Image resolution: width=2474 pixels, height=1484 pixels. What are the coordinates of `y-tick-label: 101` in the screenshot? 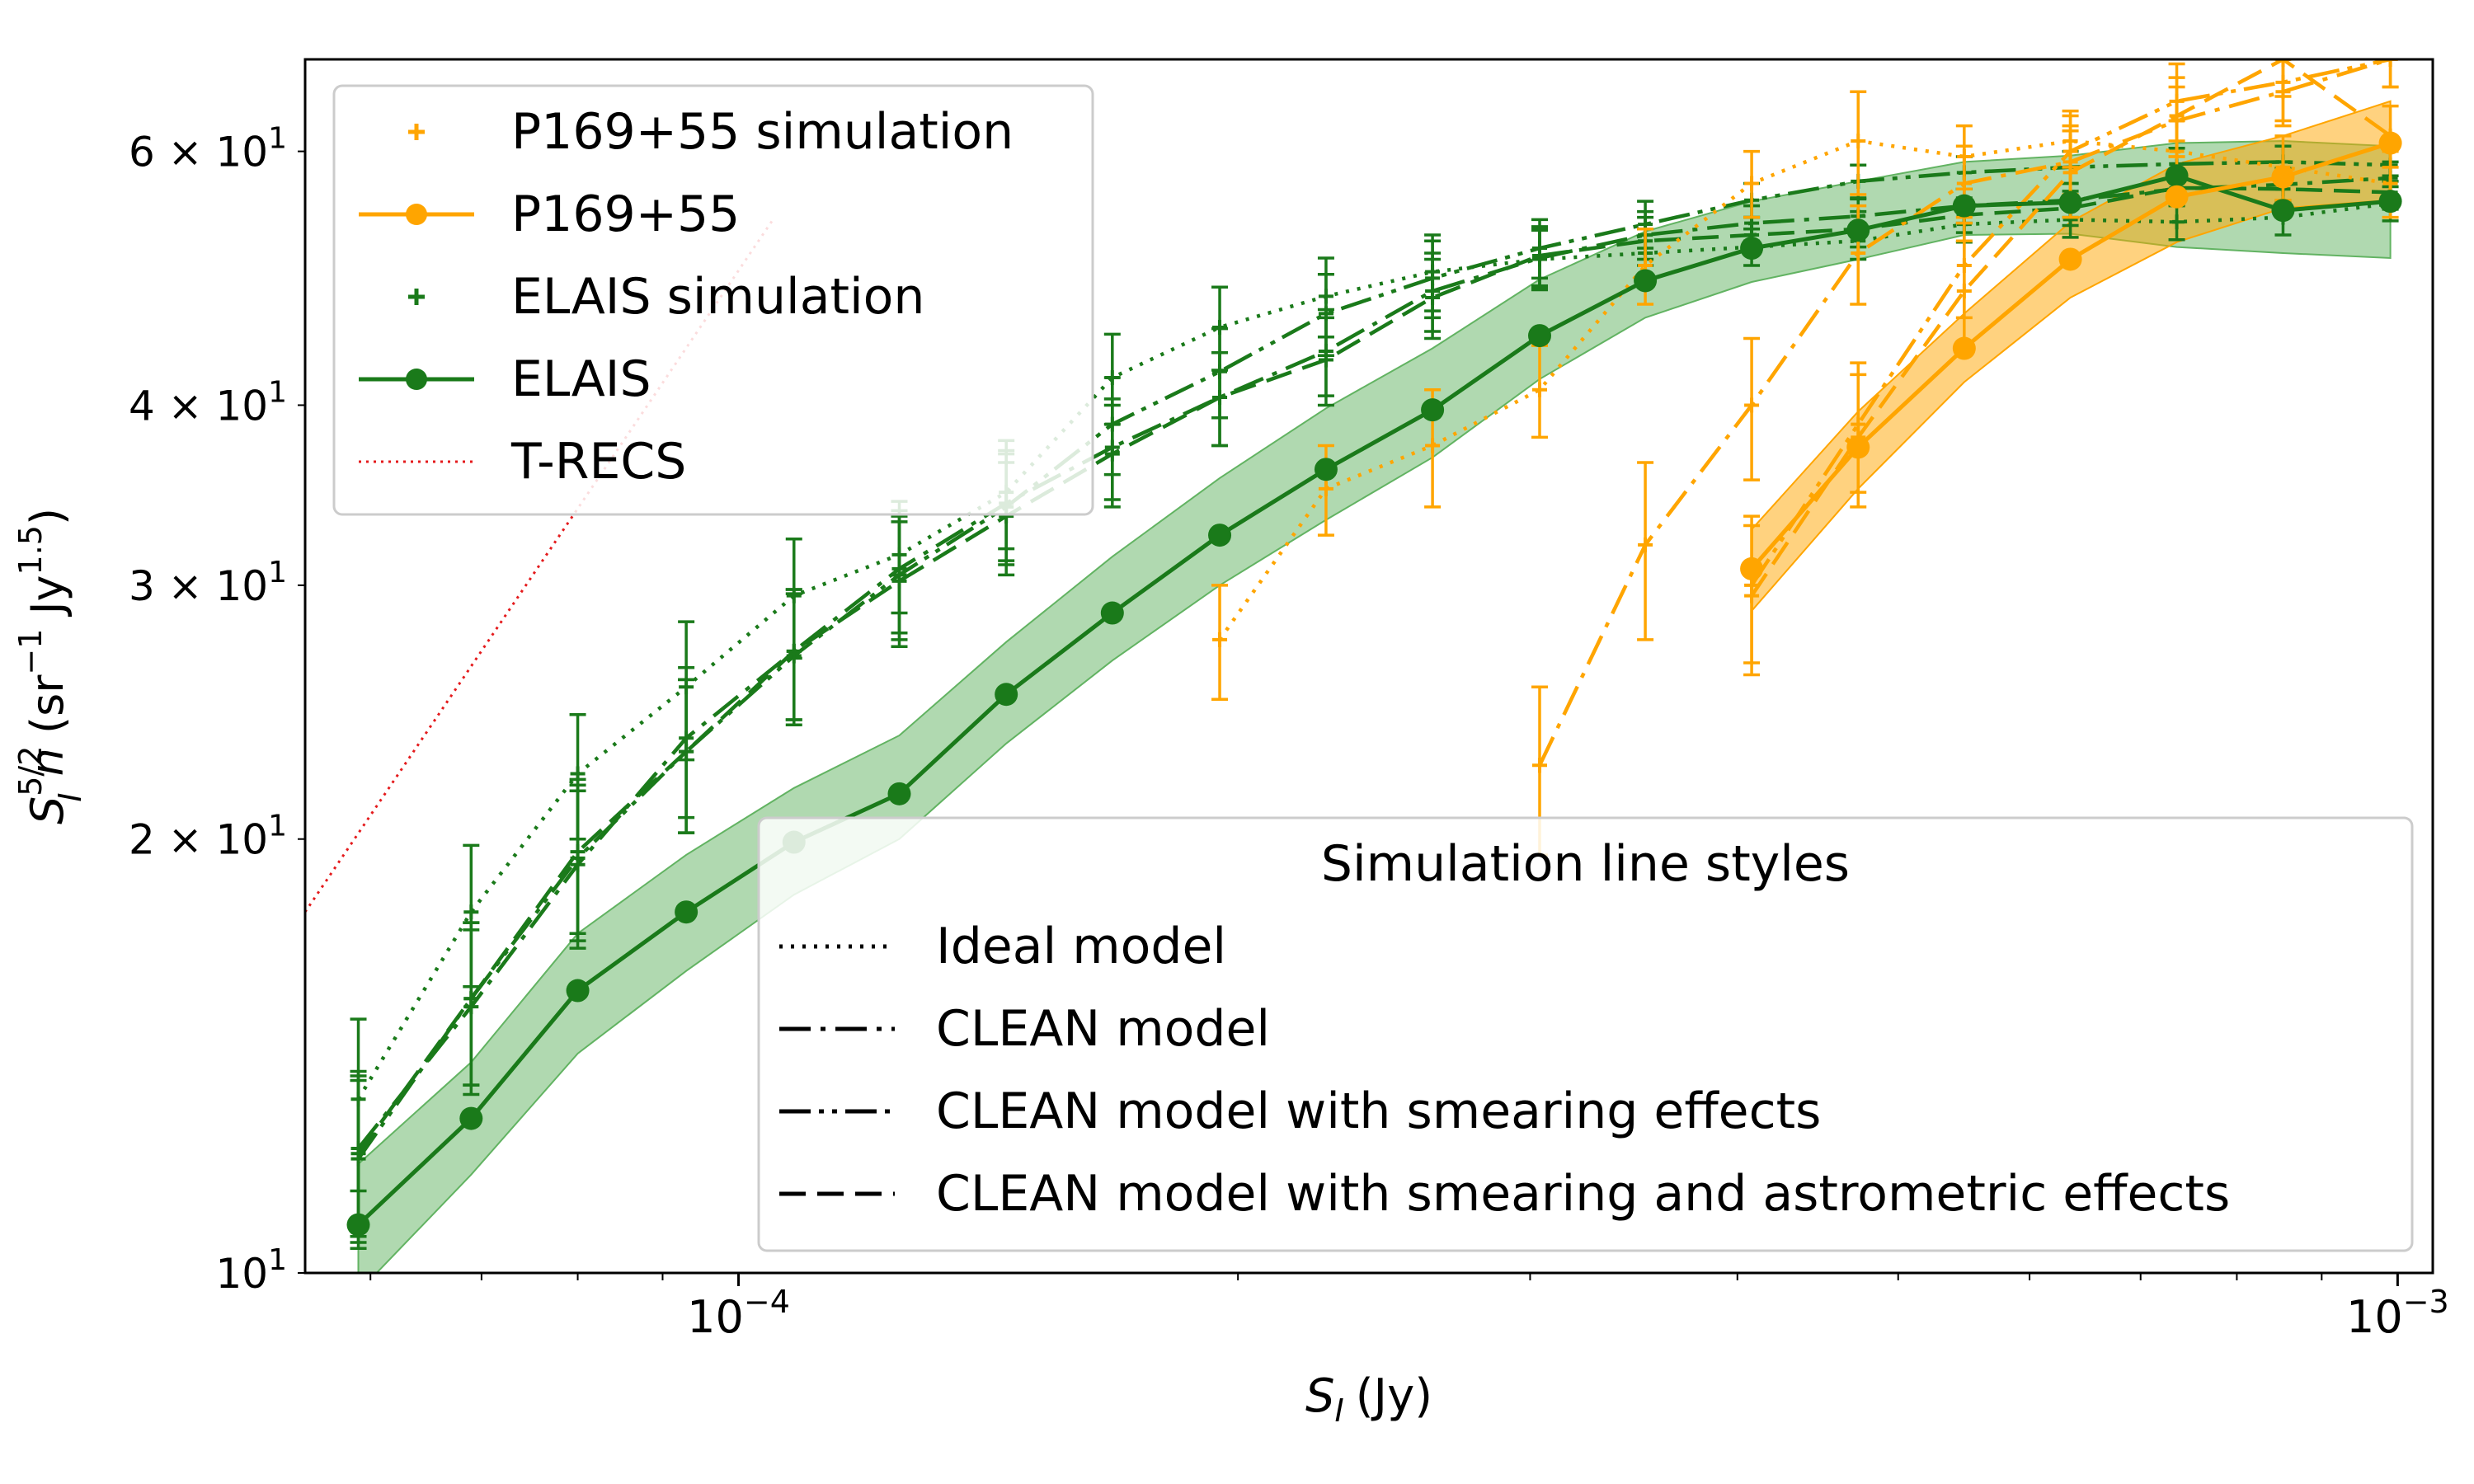 It's located at (251, 1270).